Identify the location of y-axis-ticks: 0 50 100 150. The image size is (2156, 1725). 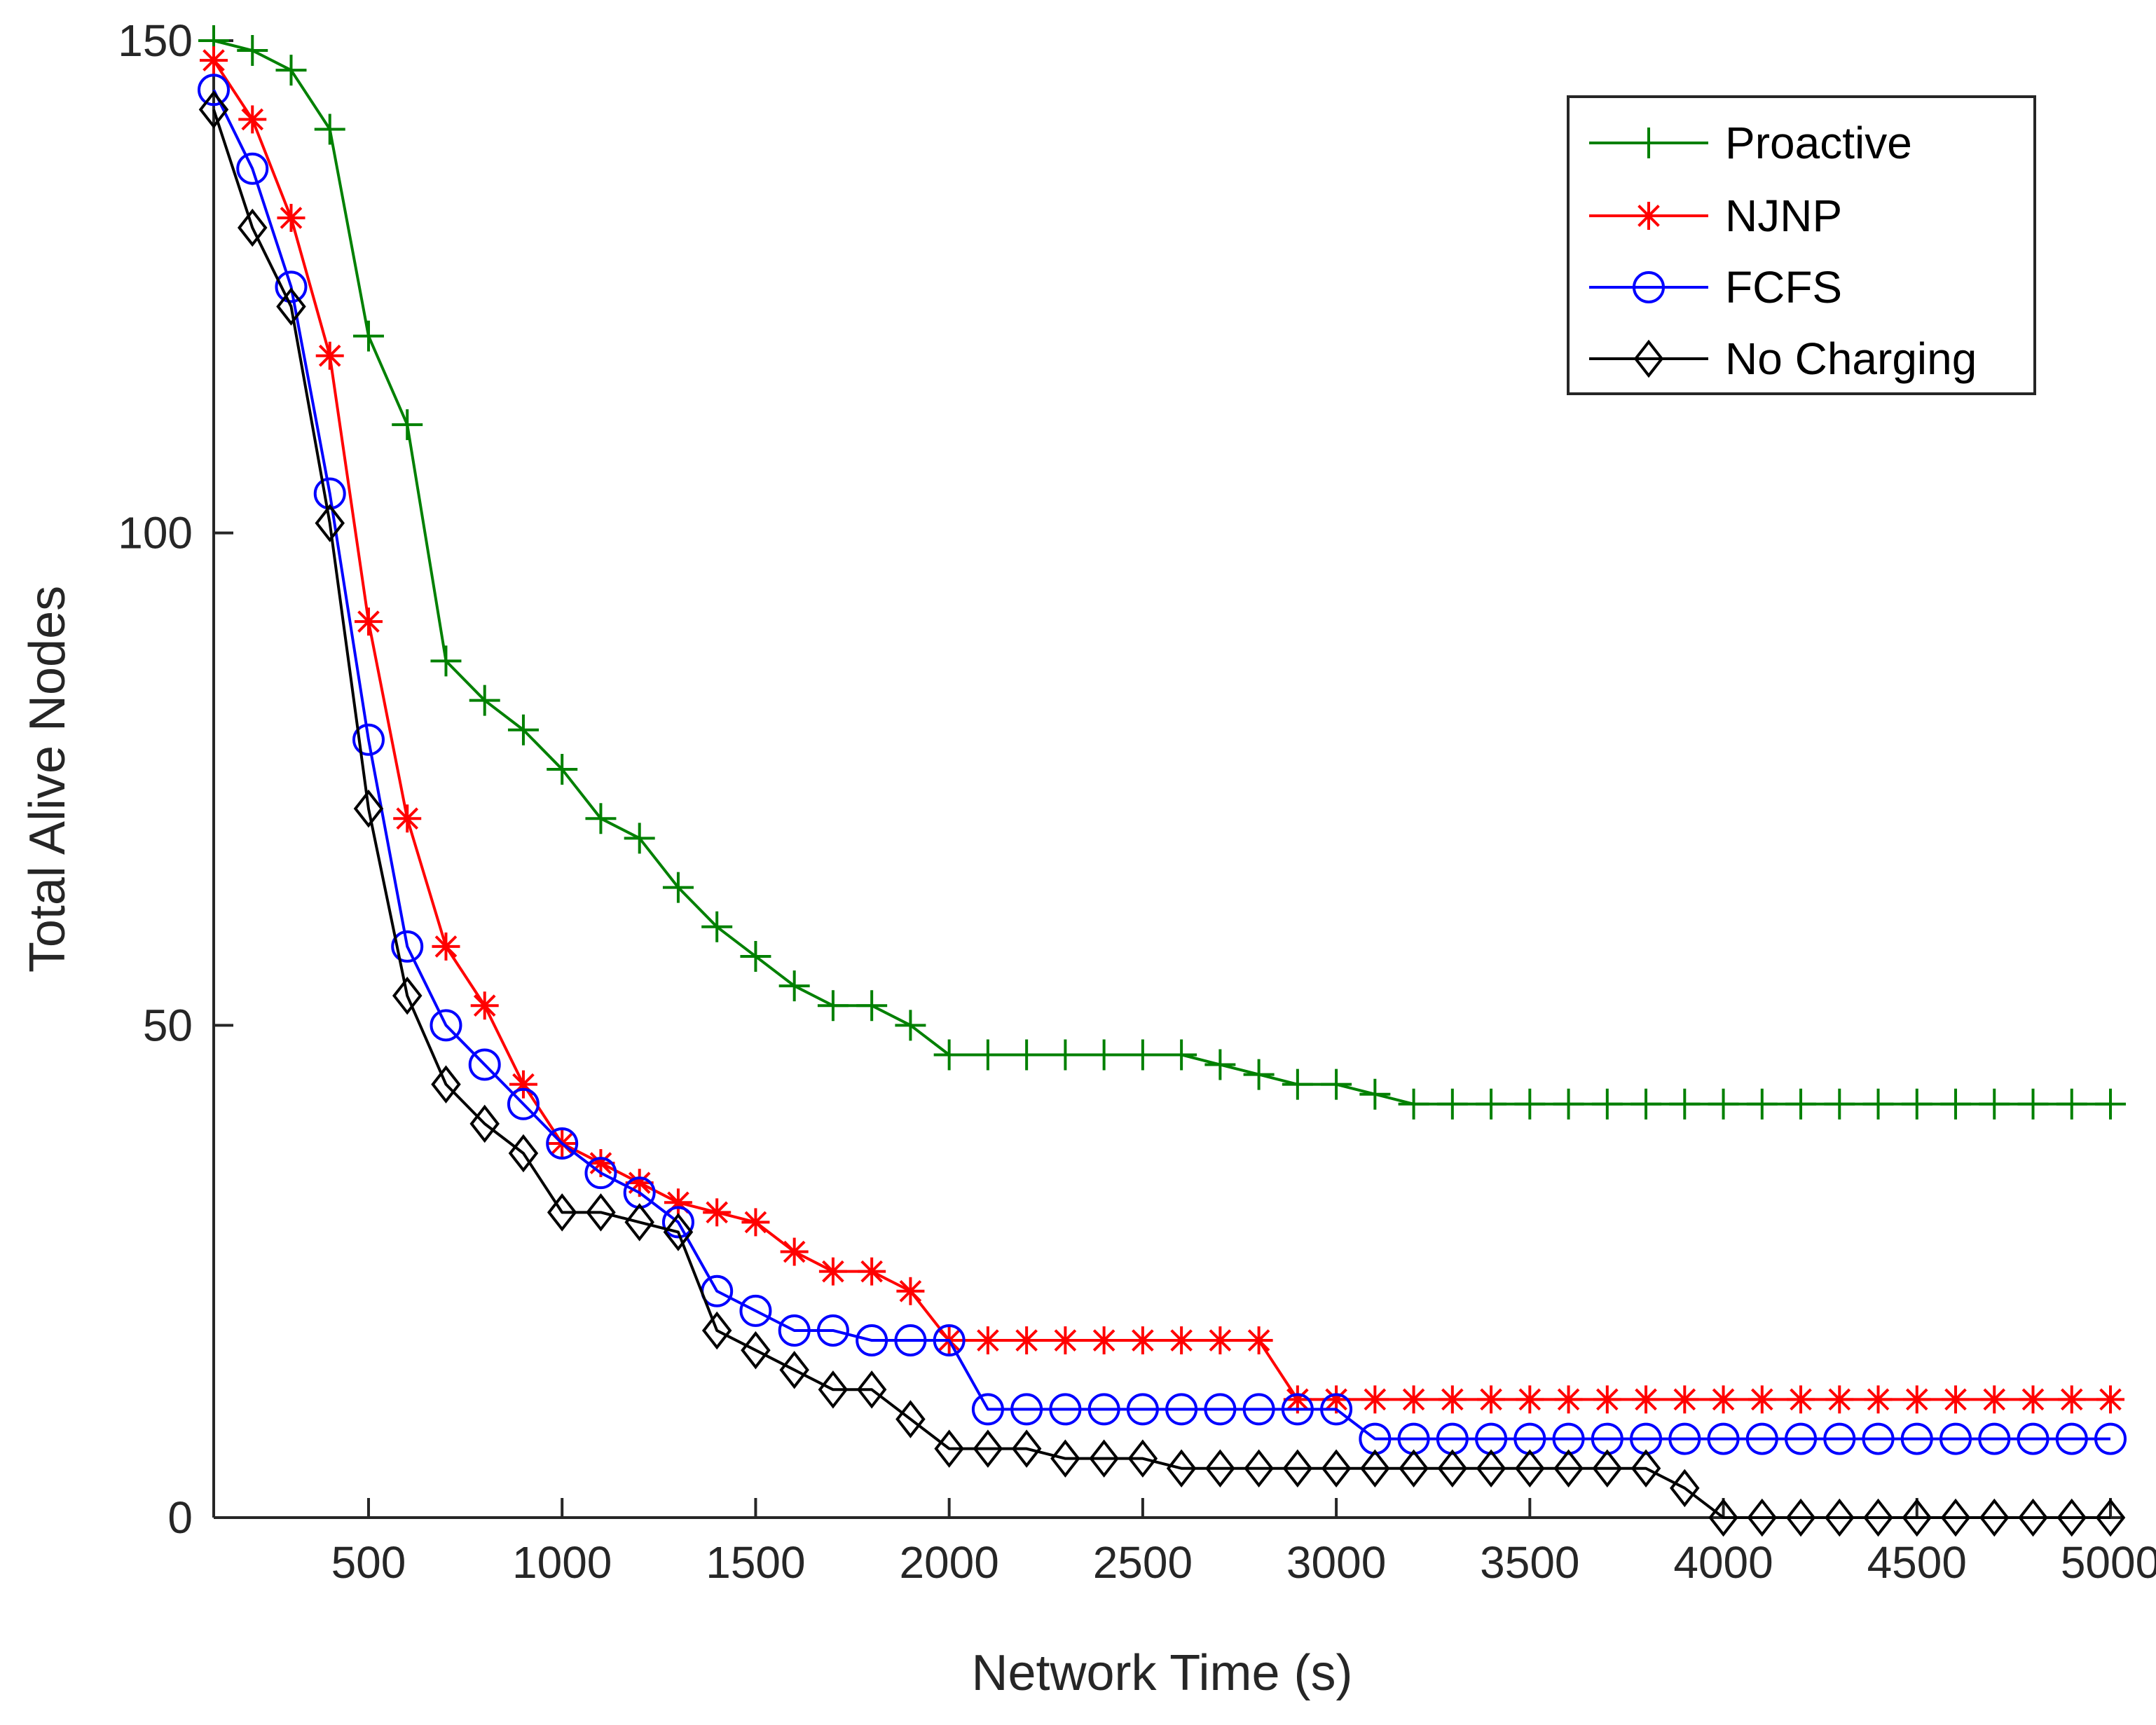
(175, 779).